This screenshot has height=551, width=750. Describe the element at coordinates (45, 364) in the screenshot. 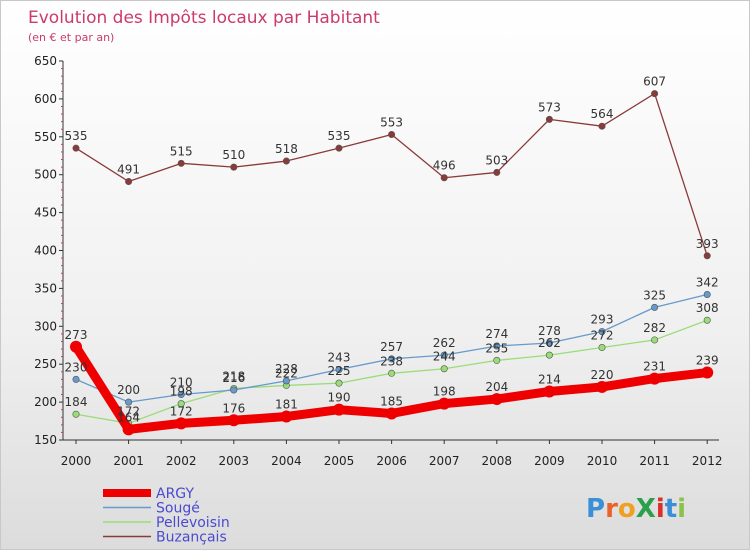

I see `y-tick-label: 250` at that location.